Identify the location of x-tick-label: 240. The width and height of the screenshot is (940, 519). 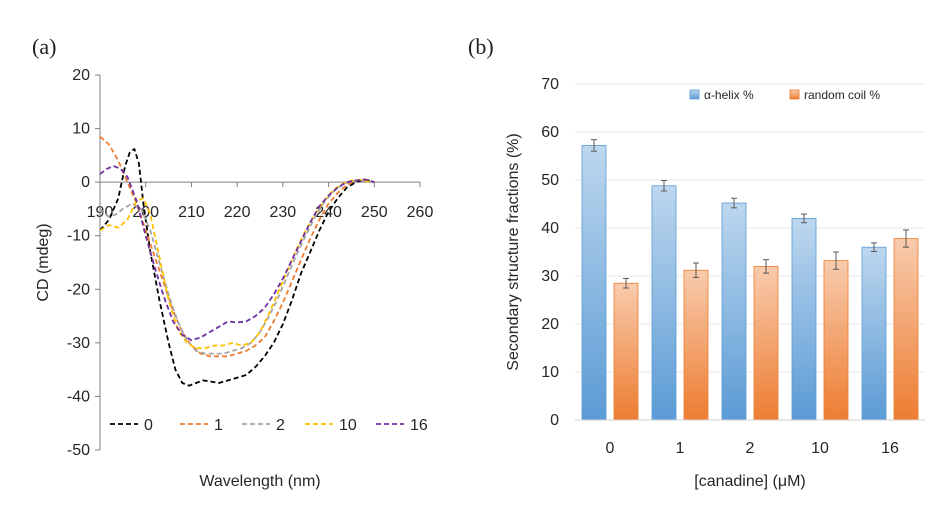
(328, 212).